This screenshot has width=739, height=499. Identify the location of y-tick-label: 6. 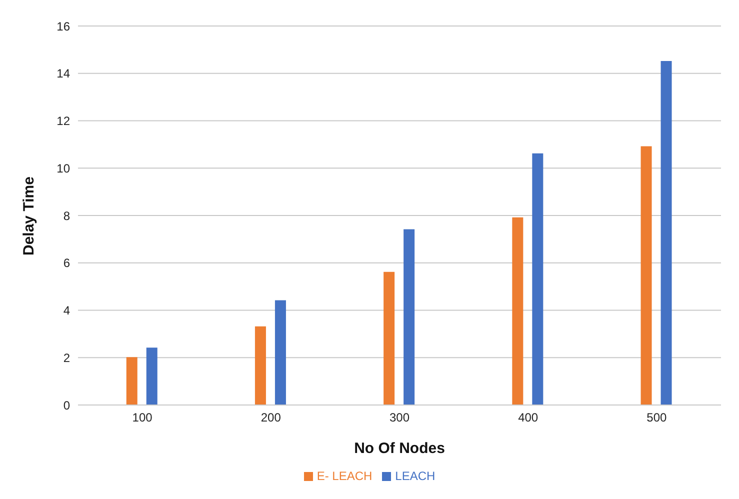
(66, 263).